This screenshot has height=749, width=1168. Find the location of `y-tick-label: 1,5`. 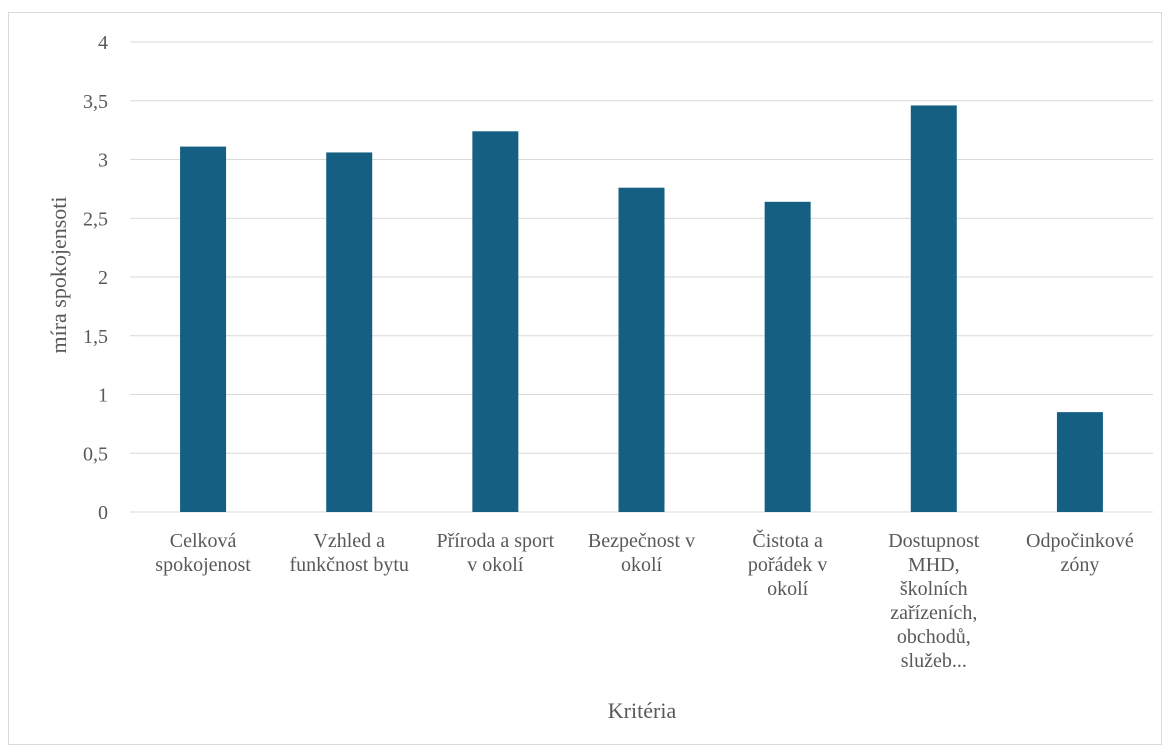

y-tick-label: 1,5 is located at coordinates (95, 337).